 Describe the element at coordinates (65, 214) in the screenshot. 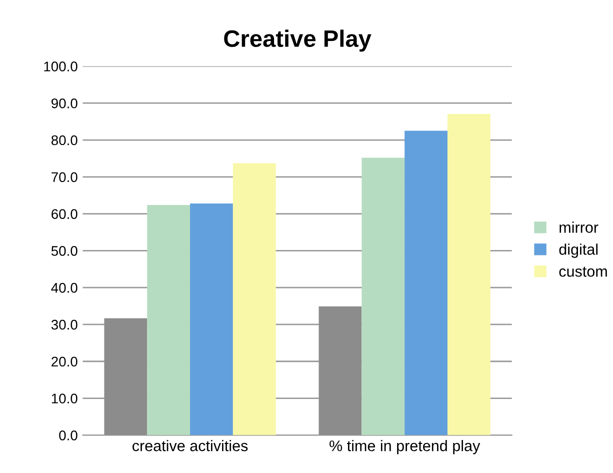

I see `y-tick-label: 60.0` at that location.